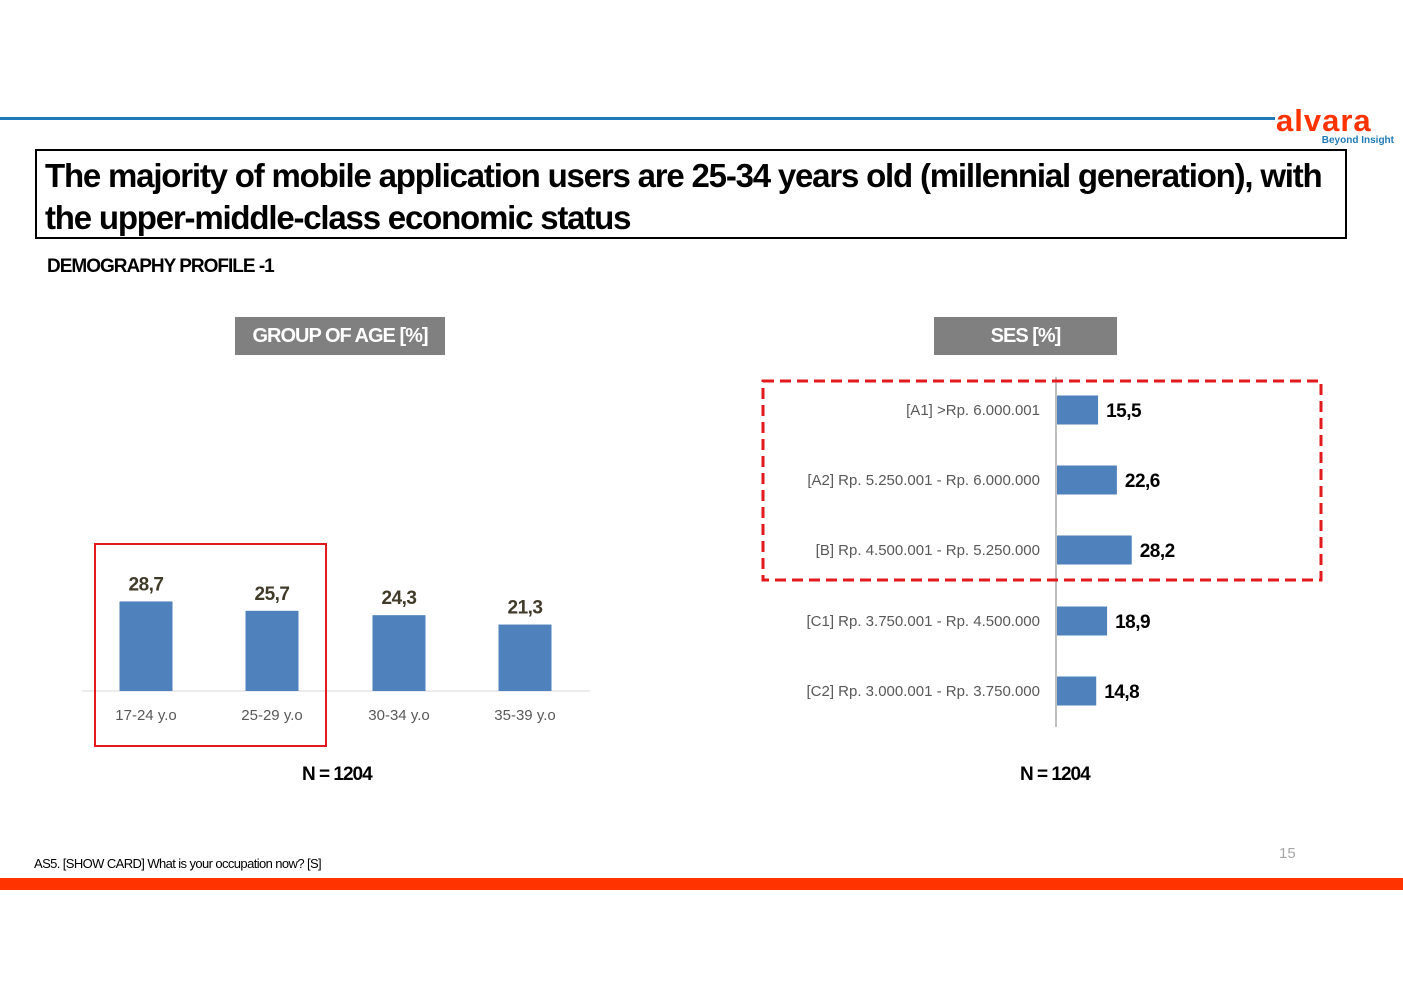  Describe the element at coordinates (398, 715) in the screenshot. I see `age-category-label: 30-34 y.o` at that location.